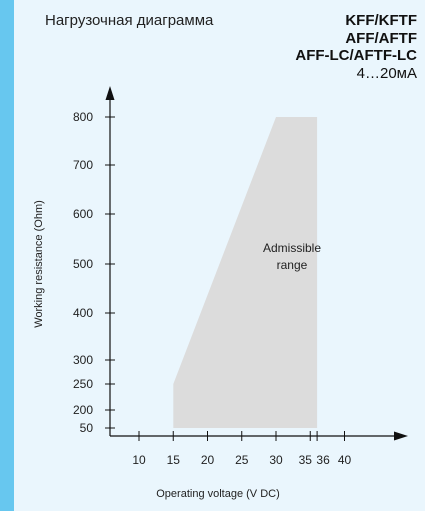  Describe the element at coordinates (129, 20) in the screenshot. I see `chart-title: Нагрузочная диаграмма` at that location.